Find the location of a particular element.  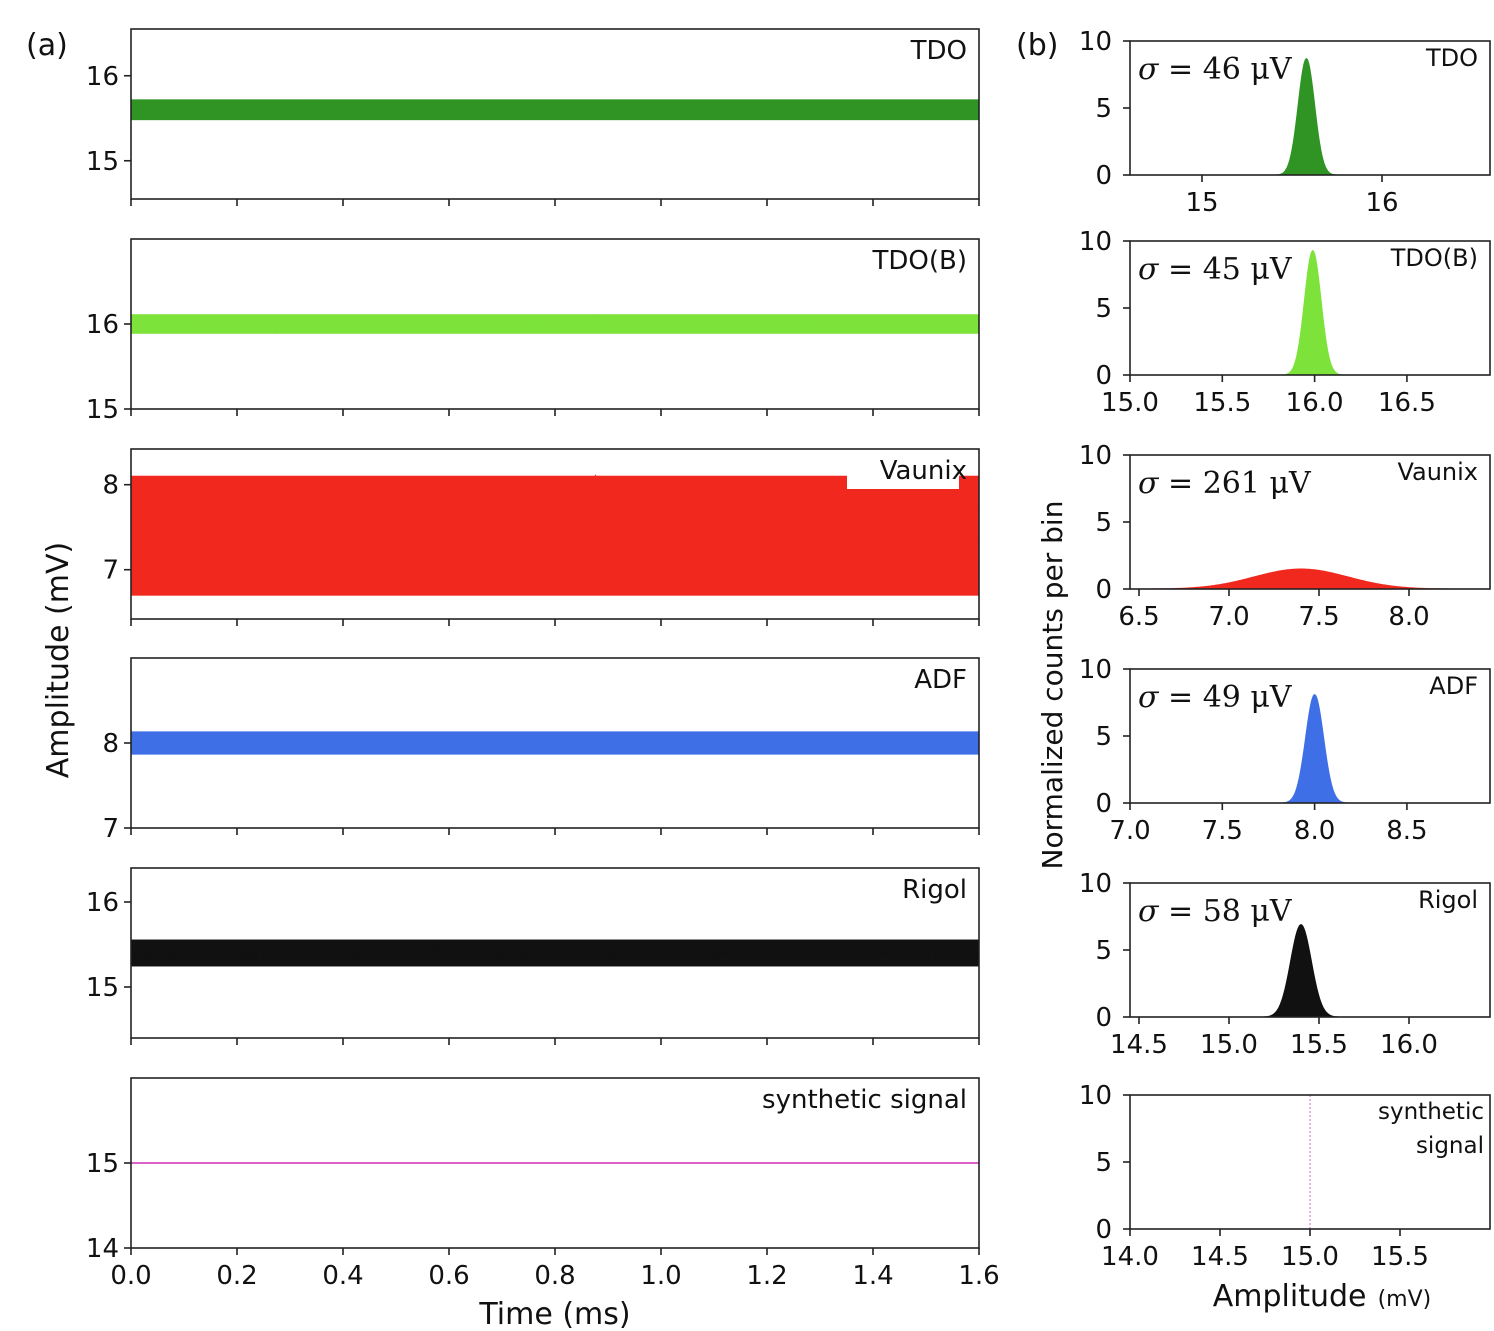

time-panel-vaunix: Vaunix 7 8 is located at coordinates (541, 537).